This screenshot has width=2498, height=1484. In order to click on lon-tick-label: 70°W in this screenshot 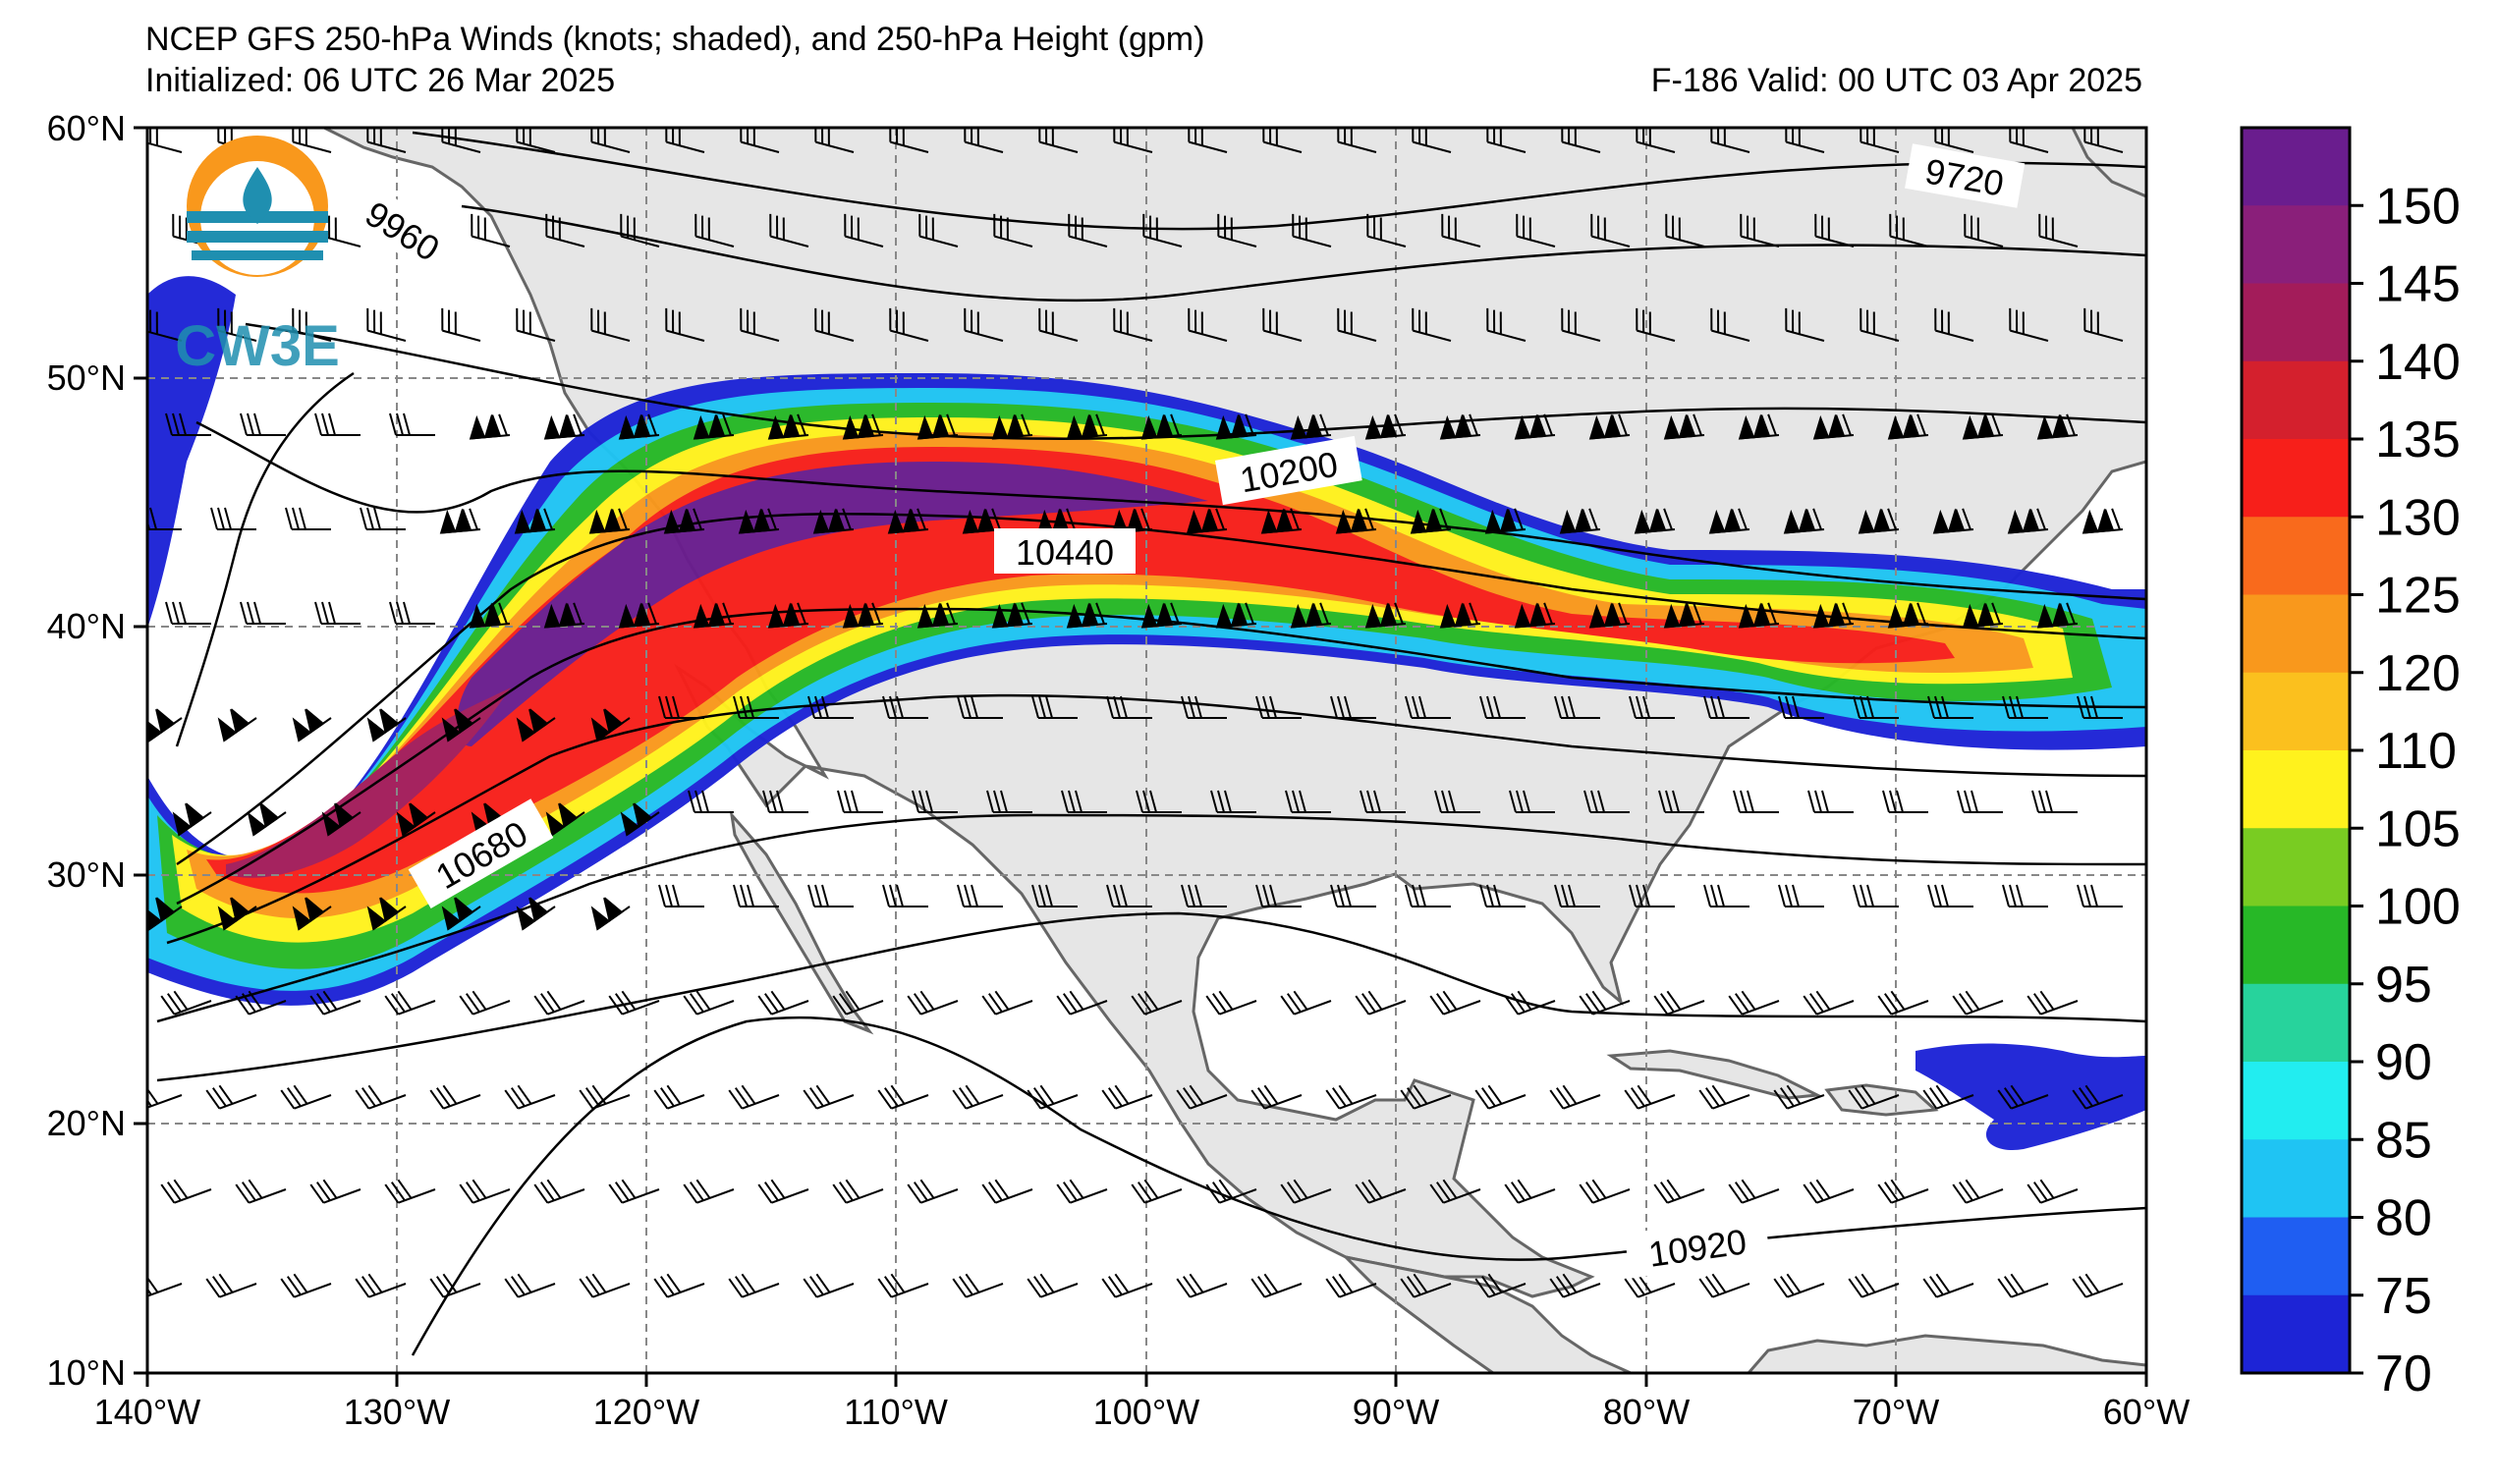, I will do `click(1896, 1412)`.